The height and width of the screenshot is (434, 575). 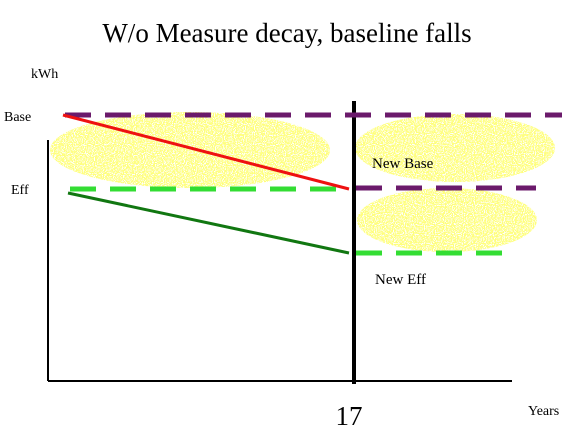 I want to click on eff-label: Eff, so click(x=20, y=190).